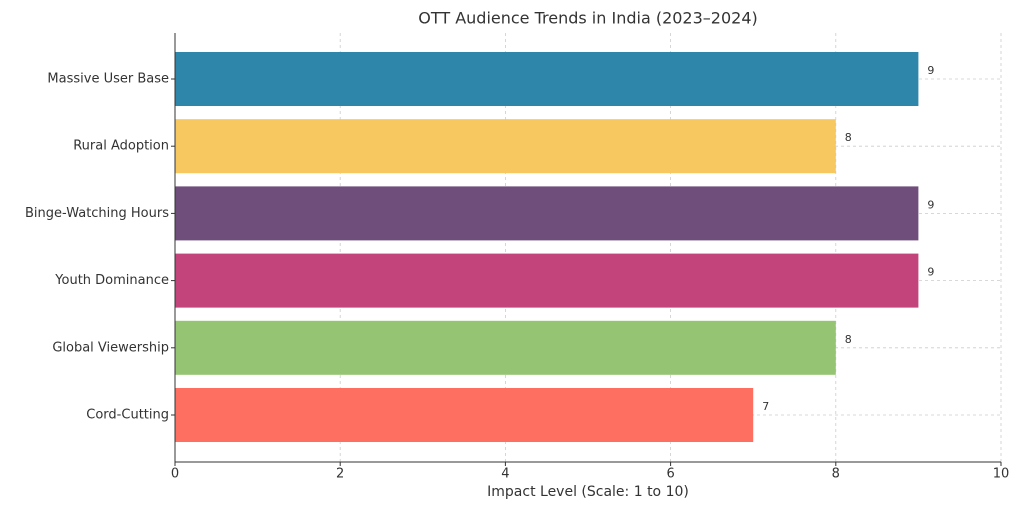 This screenshot has width=1024, height=512. I want to click on y-tick-label: Global Viewership, so click(110, 347).